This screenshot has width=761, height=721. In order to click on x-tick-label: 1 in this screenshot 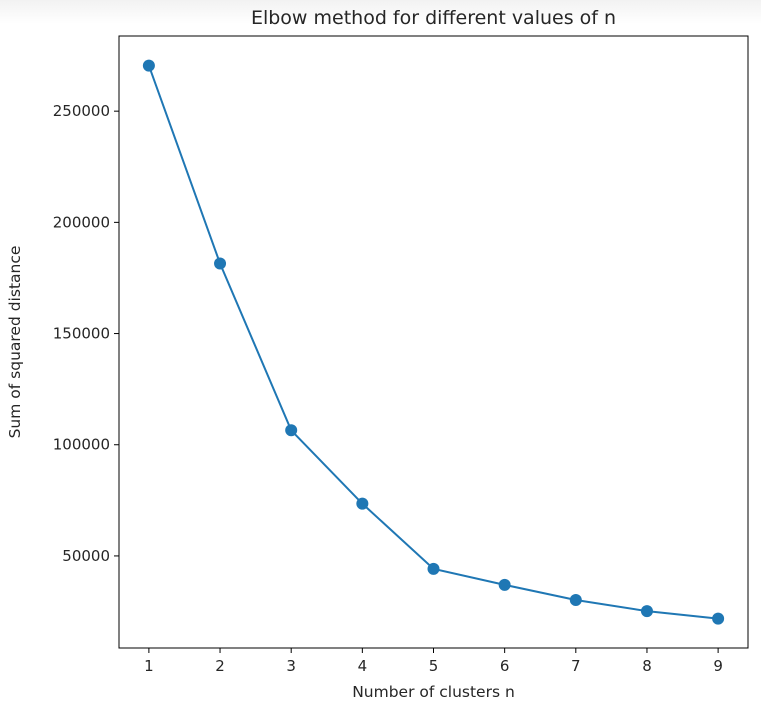, I will do `click(149, 666)`.